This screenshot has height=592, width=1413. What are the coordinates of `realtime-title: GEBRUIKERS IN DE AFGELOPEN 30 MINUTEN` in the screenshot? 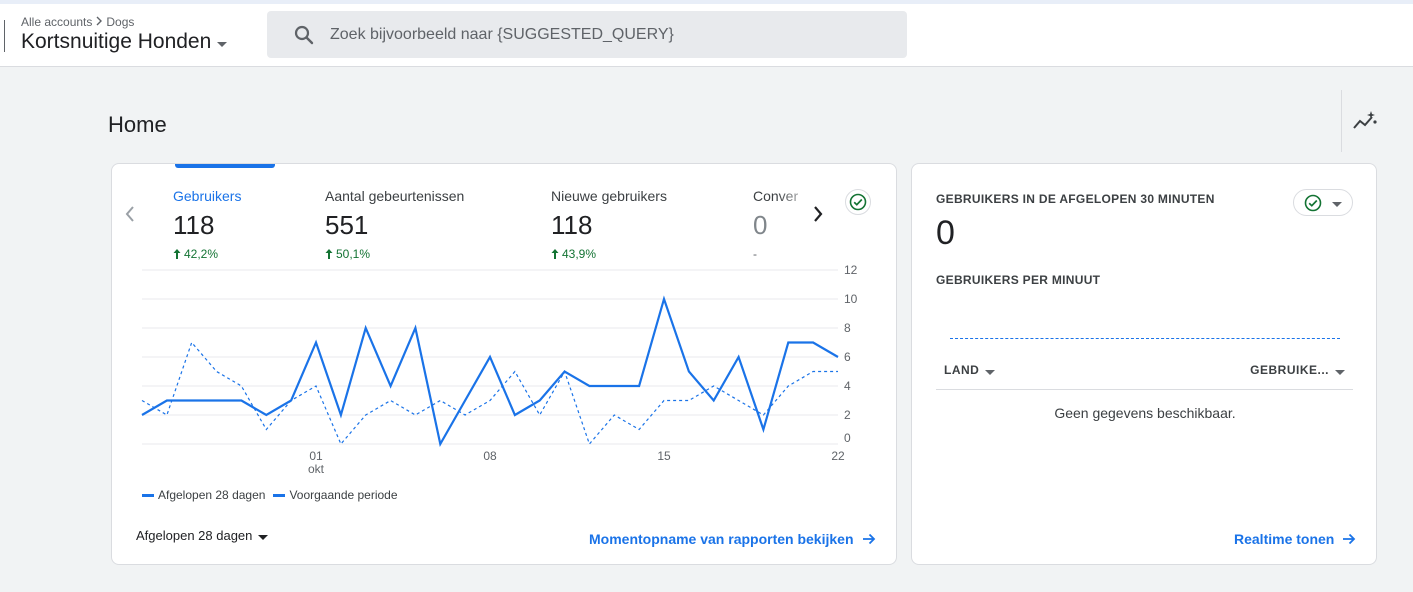 It's located at (1075, 199).